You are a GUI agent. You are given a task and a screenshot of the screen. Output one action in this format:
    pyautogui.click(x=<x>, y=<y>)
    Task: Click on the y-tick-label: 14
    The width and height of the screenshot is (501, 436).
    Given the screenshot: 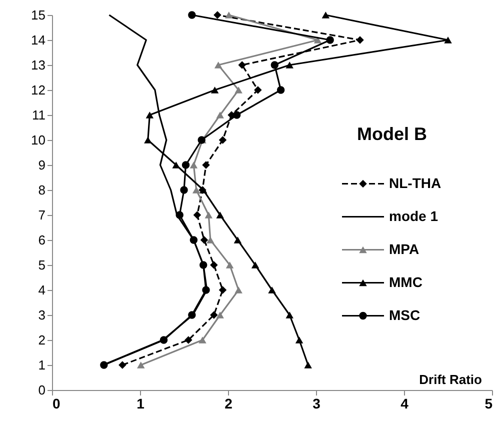 What is the action you would take?
    pyautogui.click(x=38, y=40)
    